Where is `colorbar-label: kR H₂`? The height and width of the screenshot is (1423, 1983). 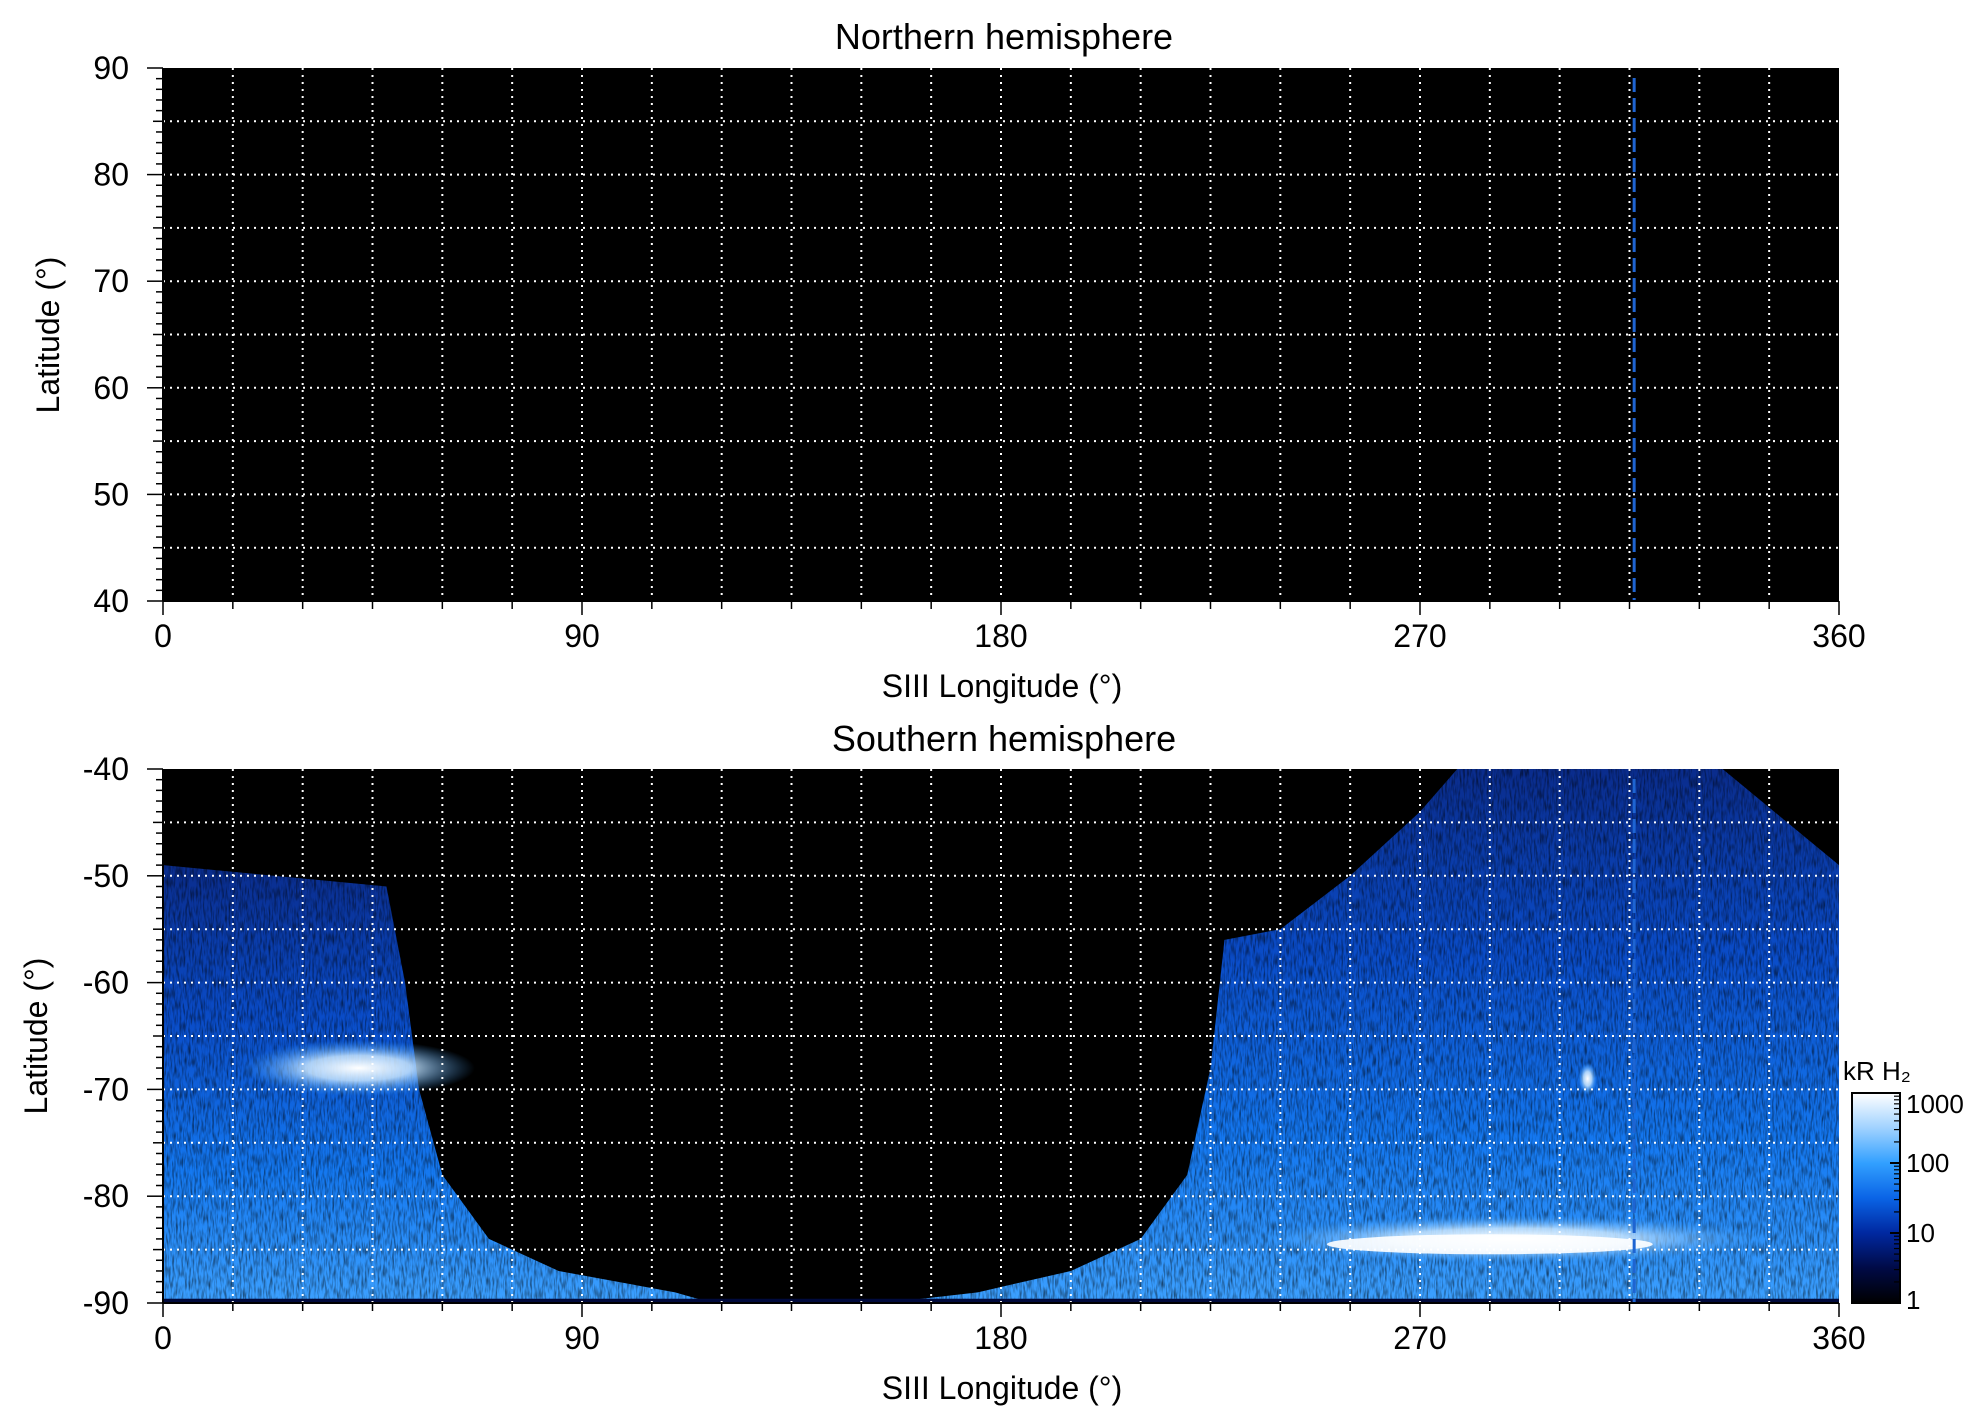
colorbar-label: kR H₂ is located at coordinates (1877, 1071).